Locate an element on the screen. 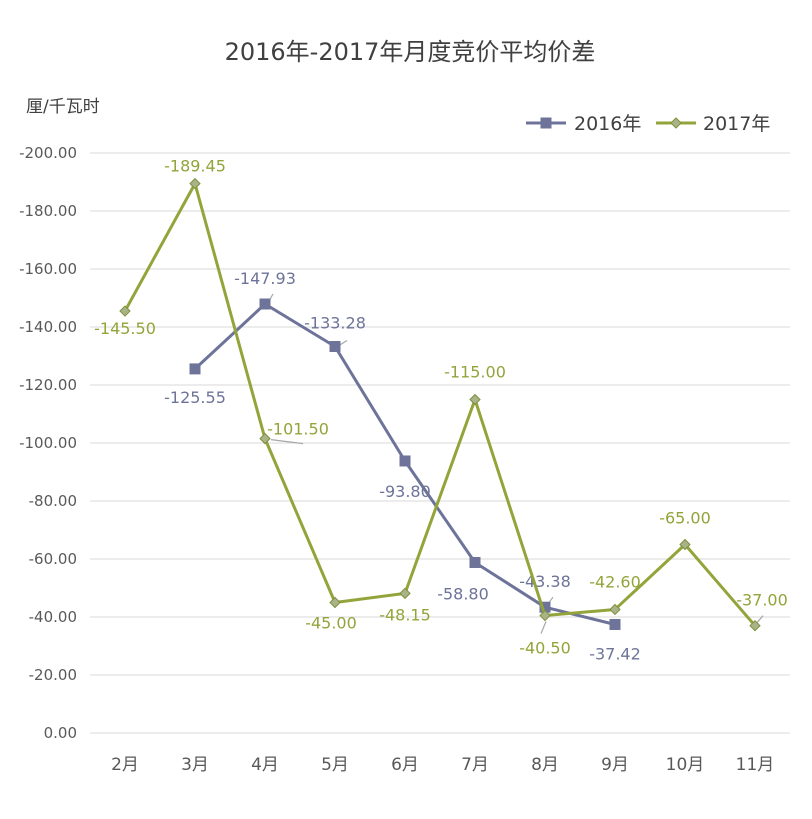 The width and height of the screenshot is (812, 819). x-tick-label: 5月 is located at coordinates (335, 765).